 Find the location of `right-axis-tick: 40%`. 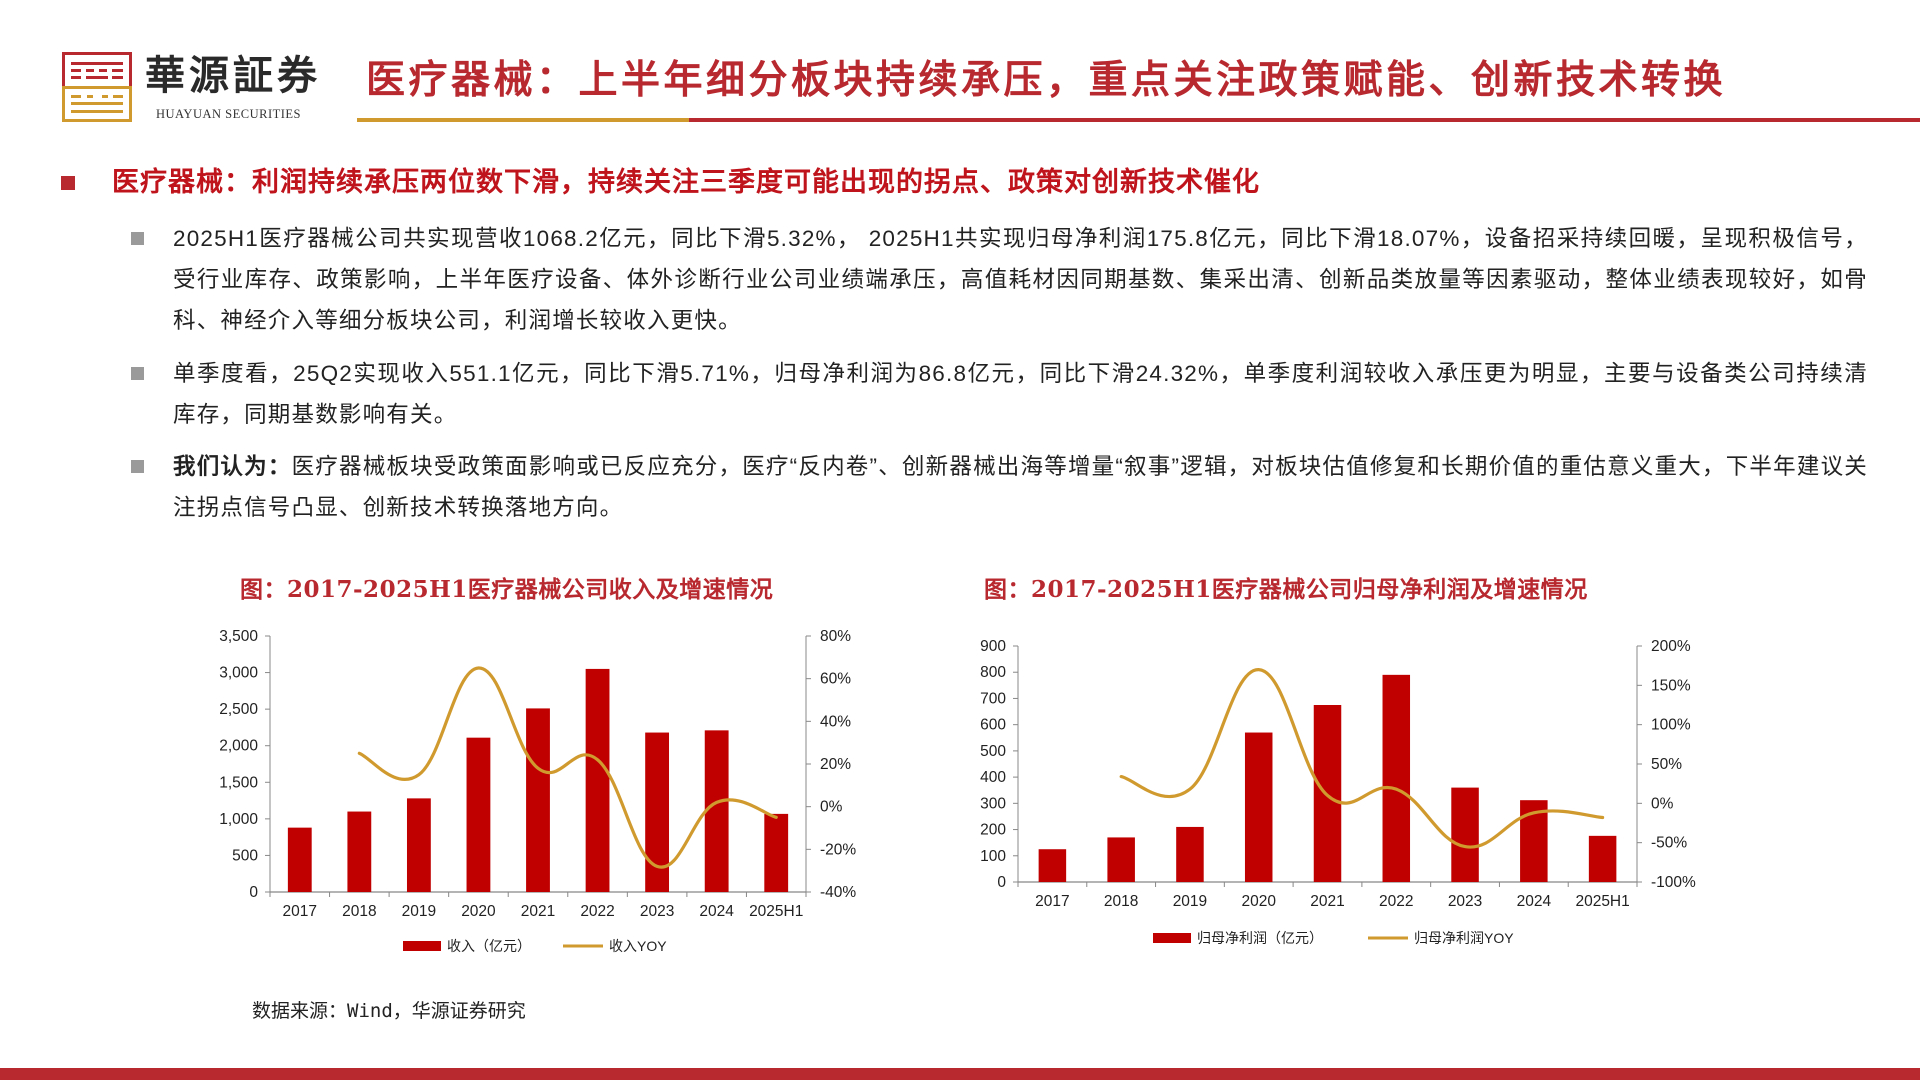

right-axis-tick: 40% is located at coordinates (835, 721).